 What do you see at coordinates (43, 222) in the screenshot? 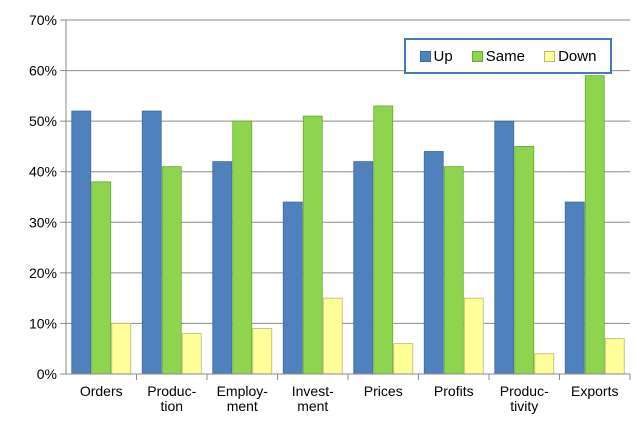
I see `y-tick-label: 30%` at bounding box center [43, 222].